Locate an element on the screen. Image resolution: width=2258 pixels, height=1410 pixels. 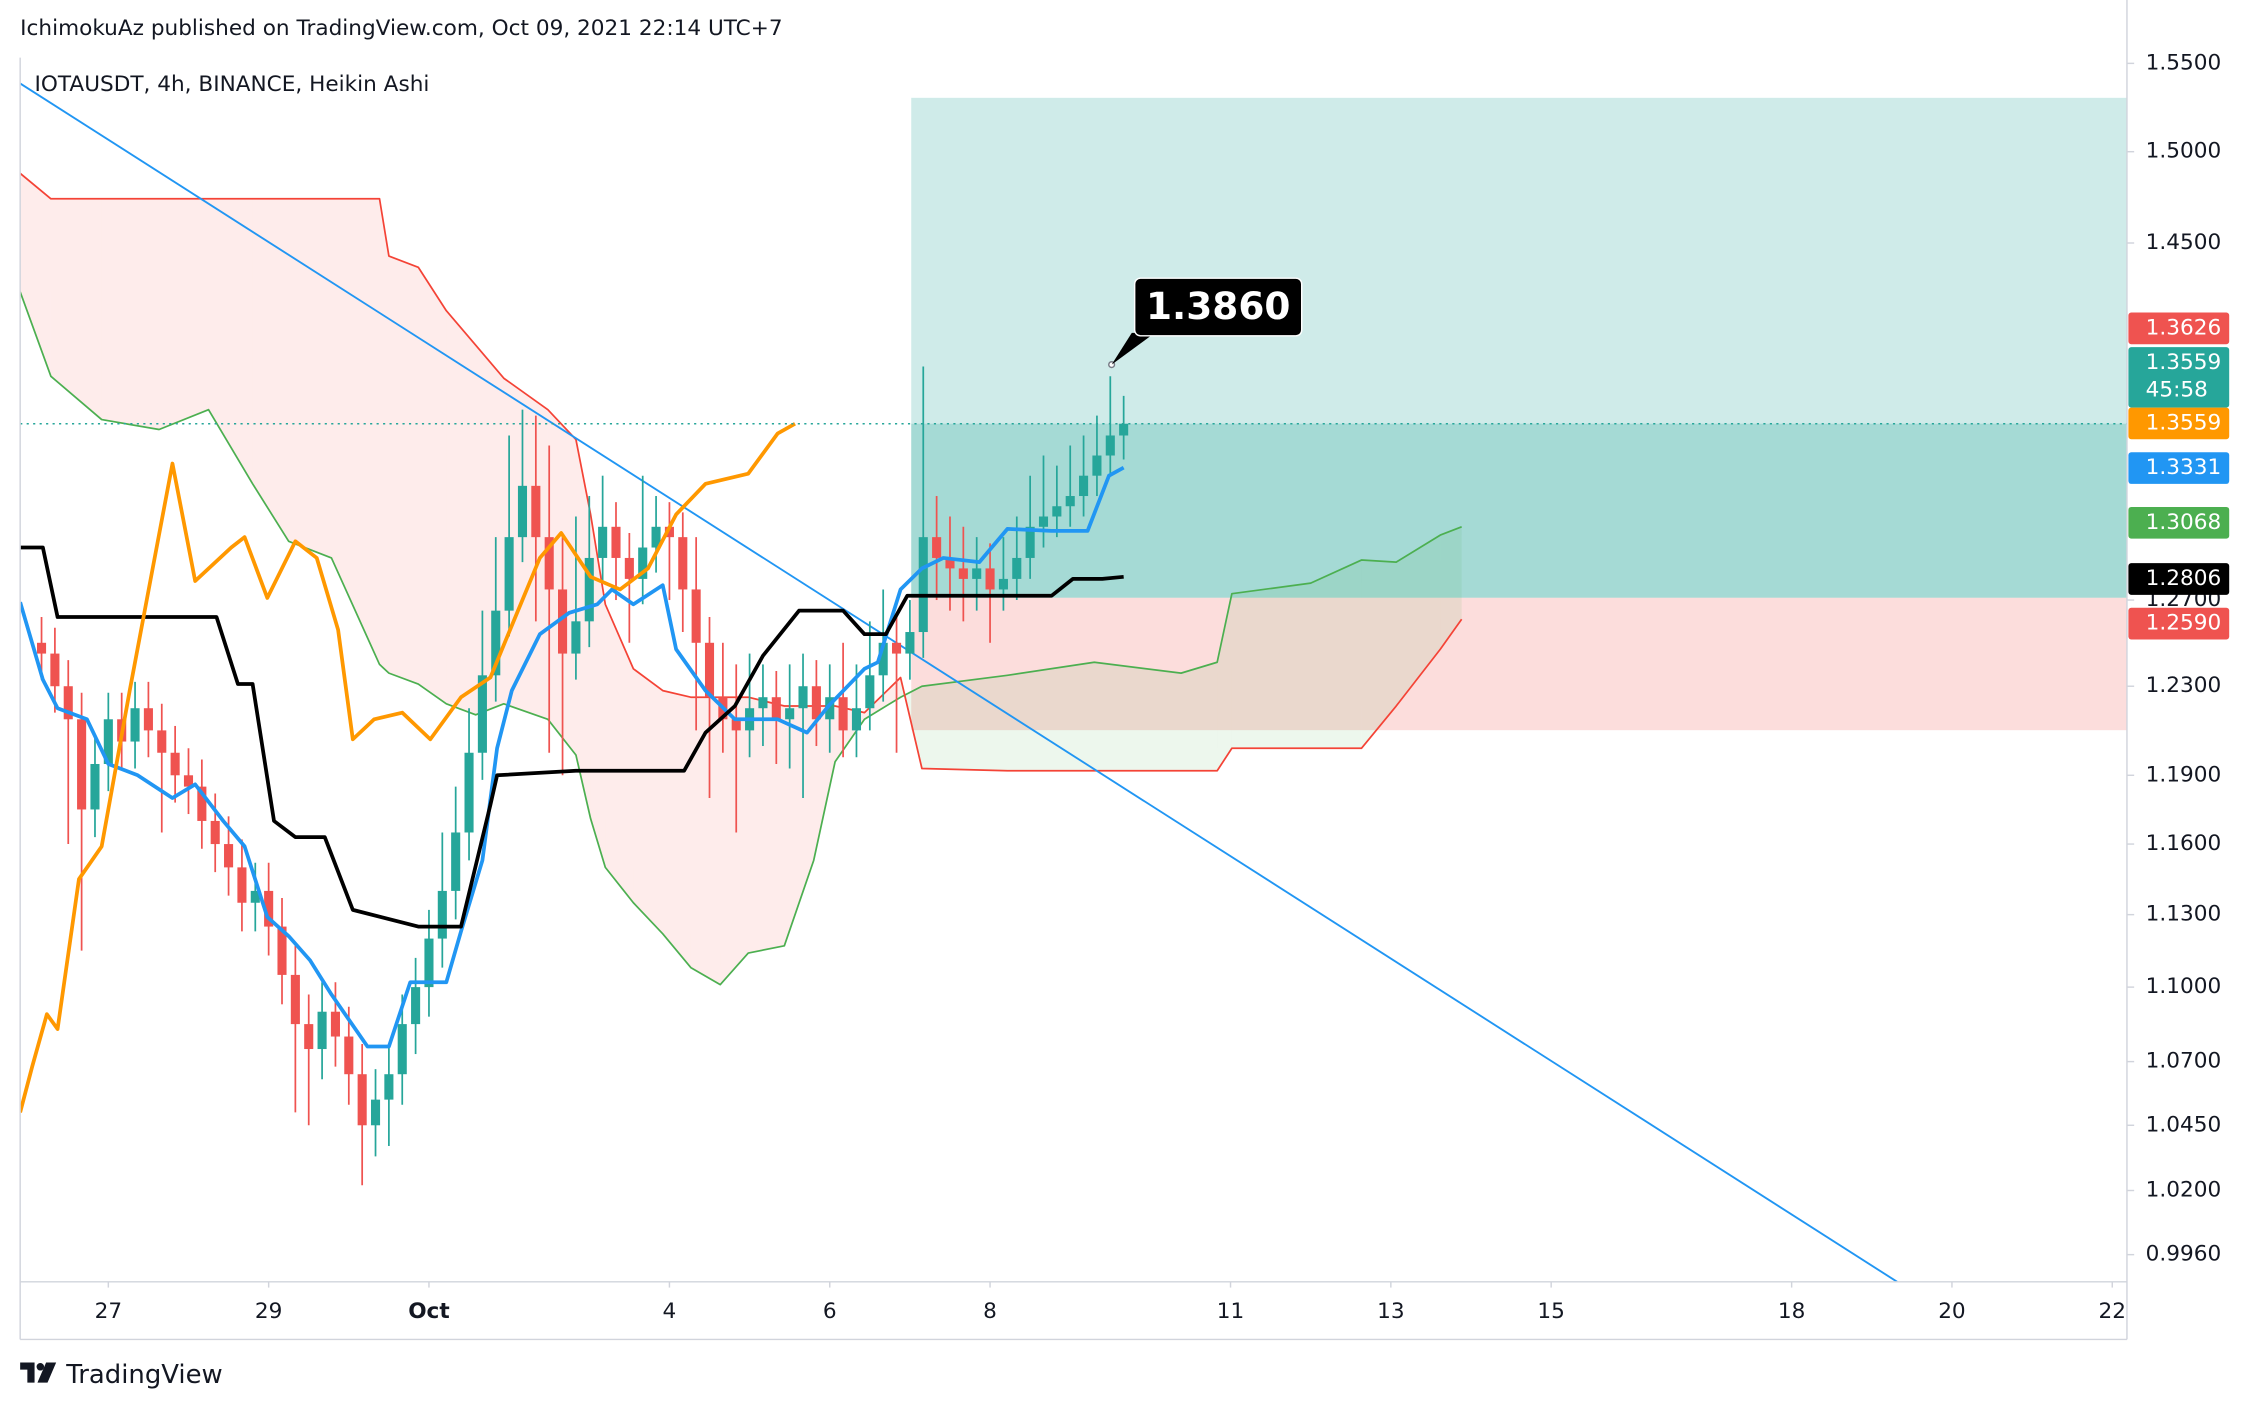
price-badge-label: 1.3331 is located at coordinates (2184, 467).